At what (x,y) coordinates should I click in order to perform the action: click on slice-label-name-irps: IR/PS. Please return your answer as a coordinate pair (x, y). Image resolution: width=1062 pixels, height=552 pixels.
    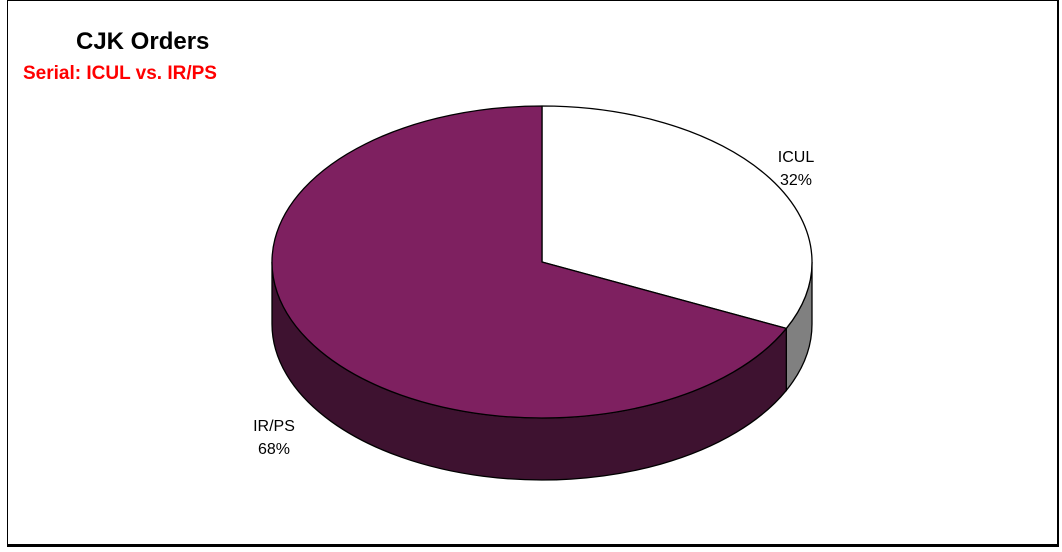
    Looking at the image, I should click on (274, 426).